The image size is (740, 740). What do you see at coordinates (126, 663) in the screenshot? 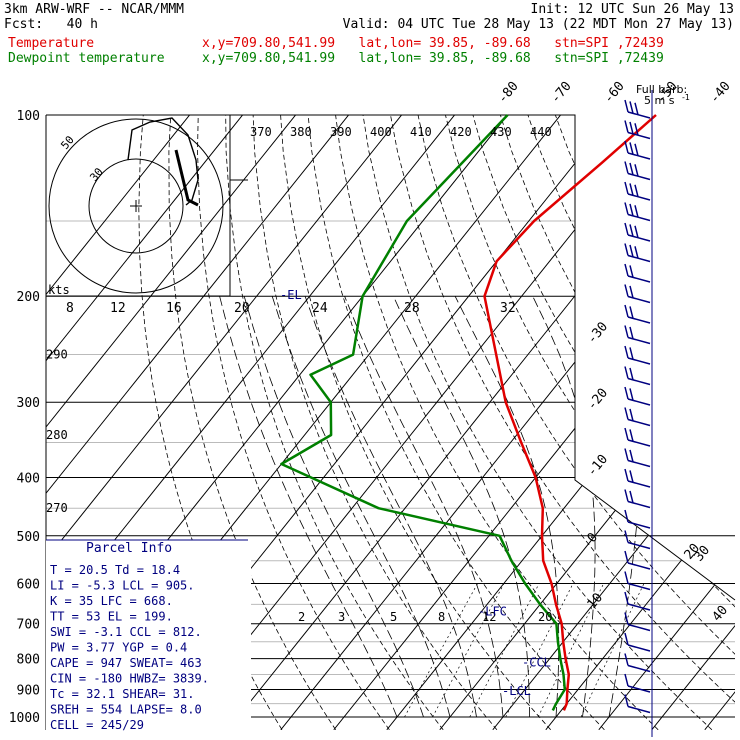
I see `parcel-info-row: CAPE = 947 SWEAT= 463` at bounding box center [126, 663].